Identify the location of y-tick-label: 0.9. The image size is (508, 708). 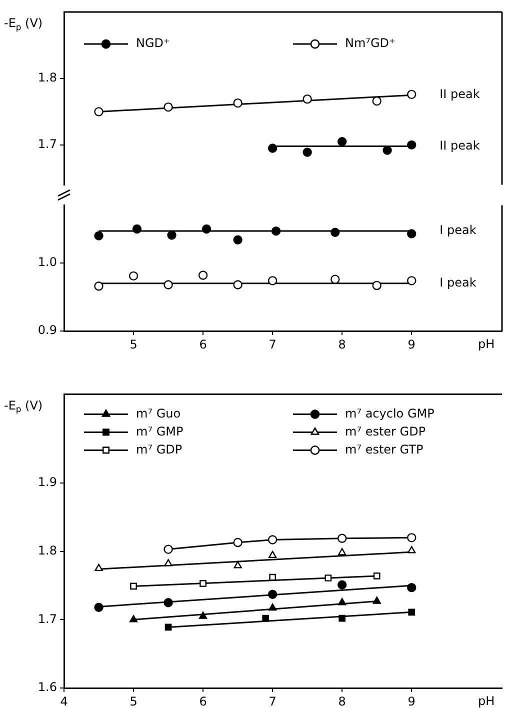
(47, 330).